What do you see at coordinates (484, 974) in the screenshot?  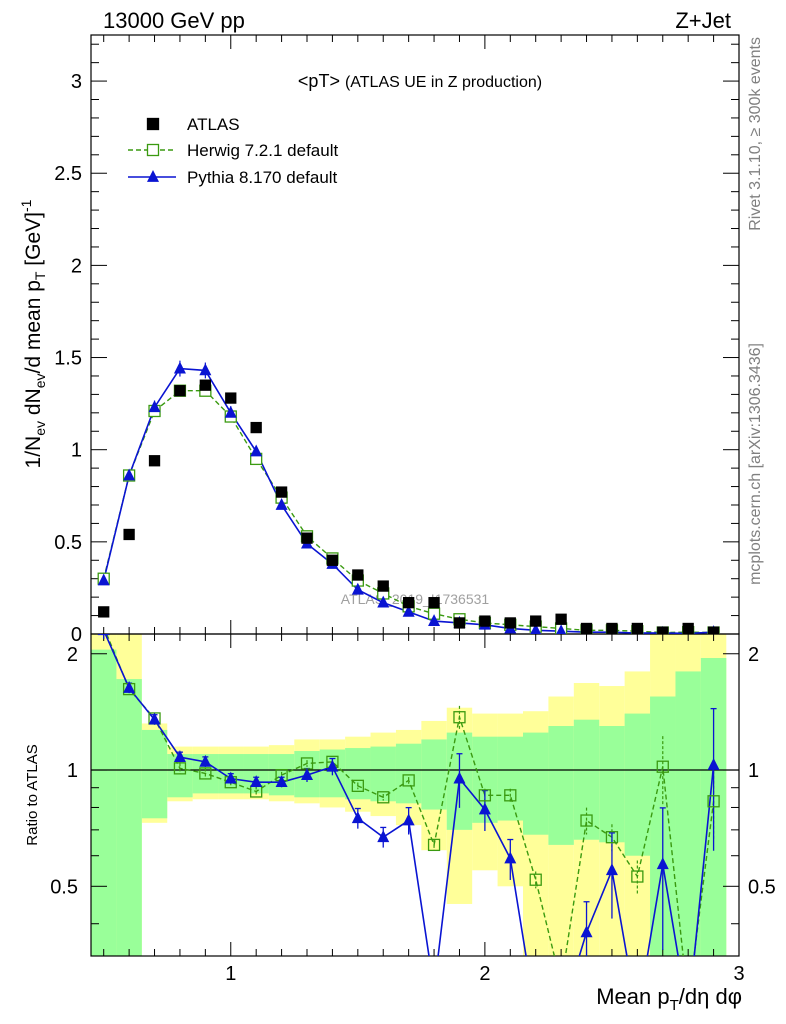 I see `x-tick-label: 2` at bounding box center [484, 974].